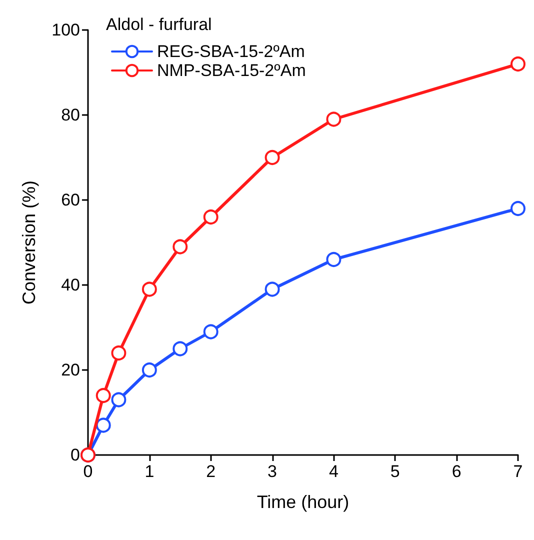  What do you see at coordinates (75, 455) in the screenshot?
I see `y-tick-label: 0` at bounding box center [75, 455].